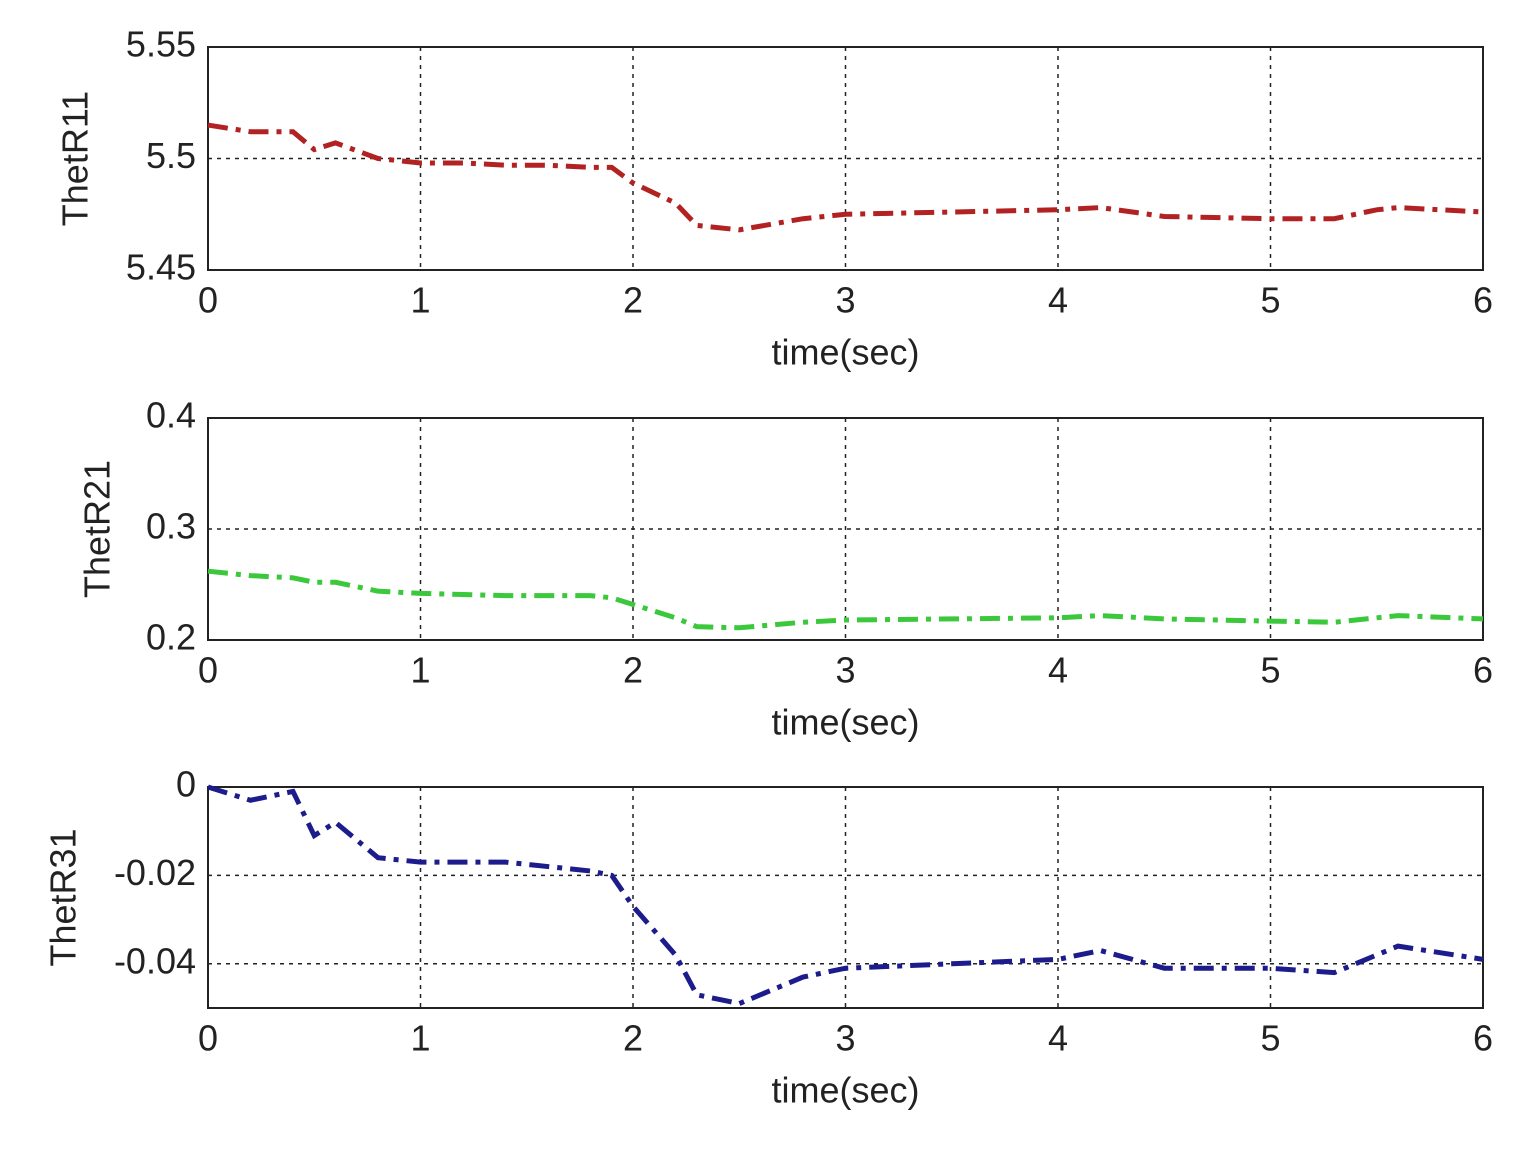 The width and height of the screenshot is (1539, 1165). What do you see at coordinates (155, 872) in the screenshot?
I see `y-tick-label: -0.02` at bounding box center [155, 872].